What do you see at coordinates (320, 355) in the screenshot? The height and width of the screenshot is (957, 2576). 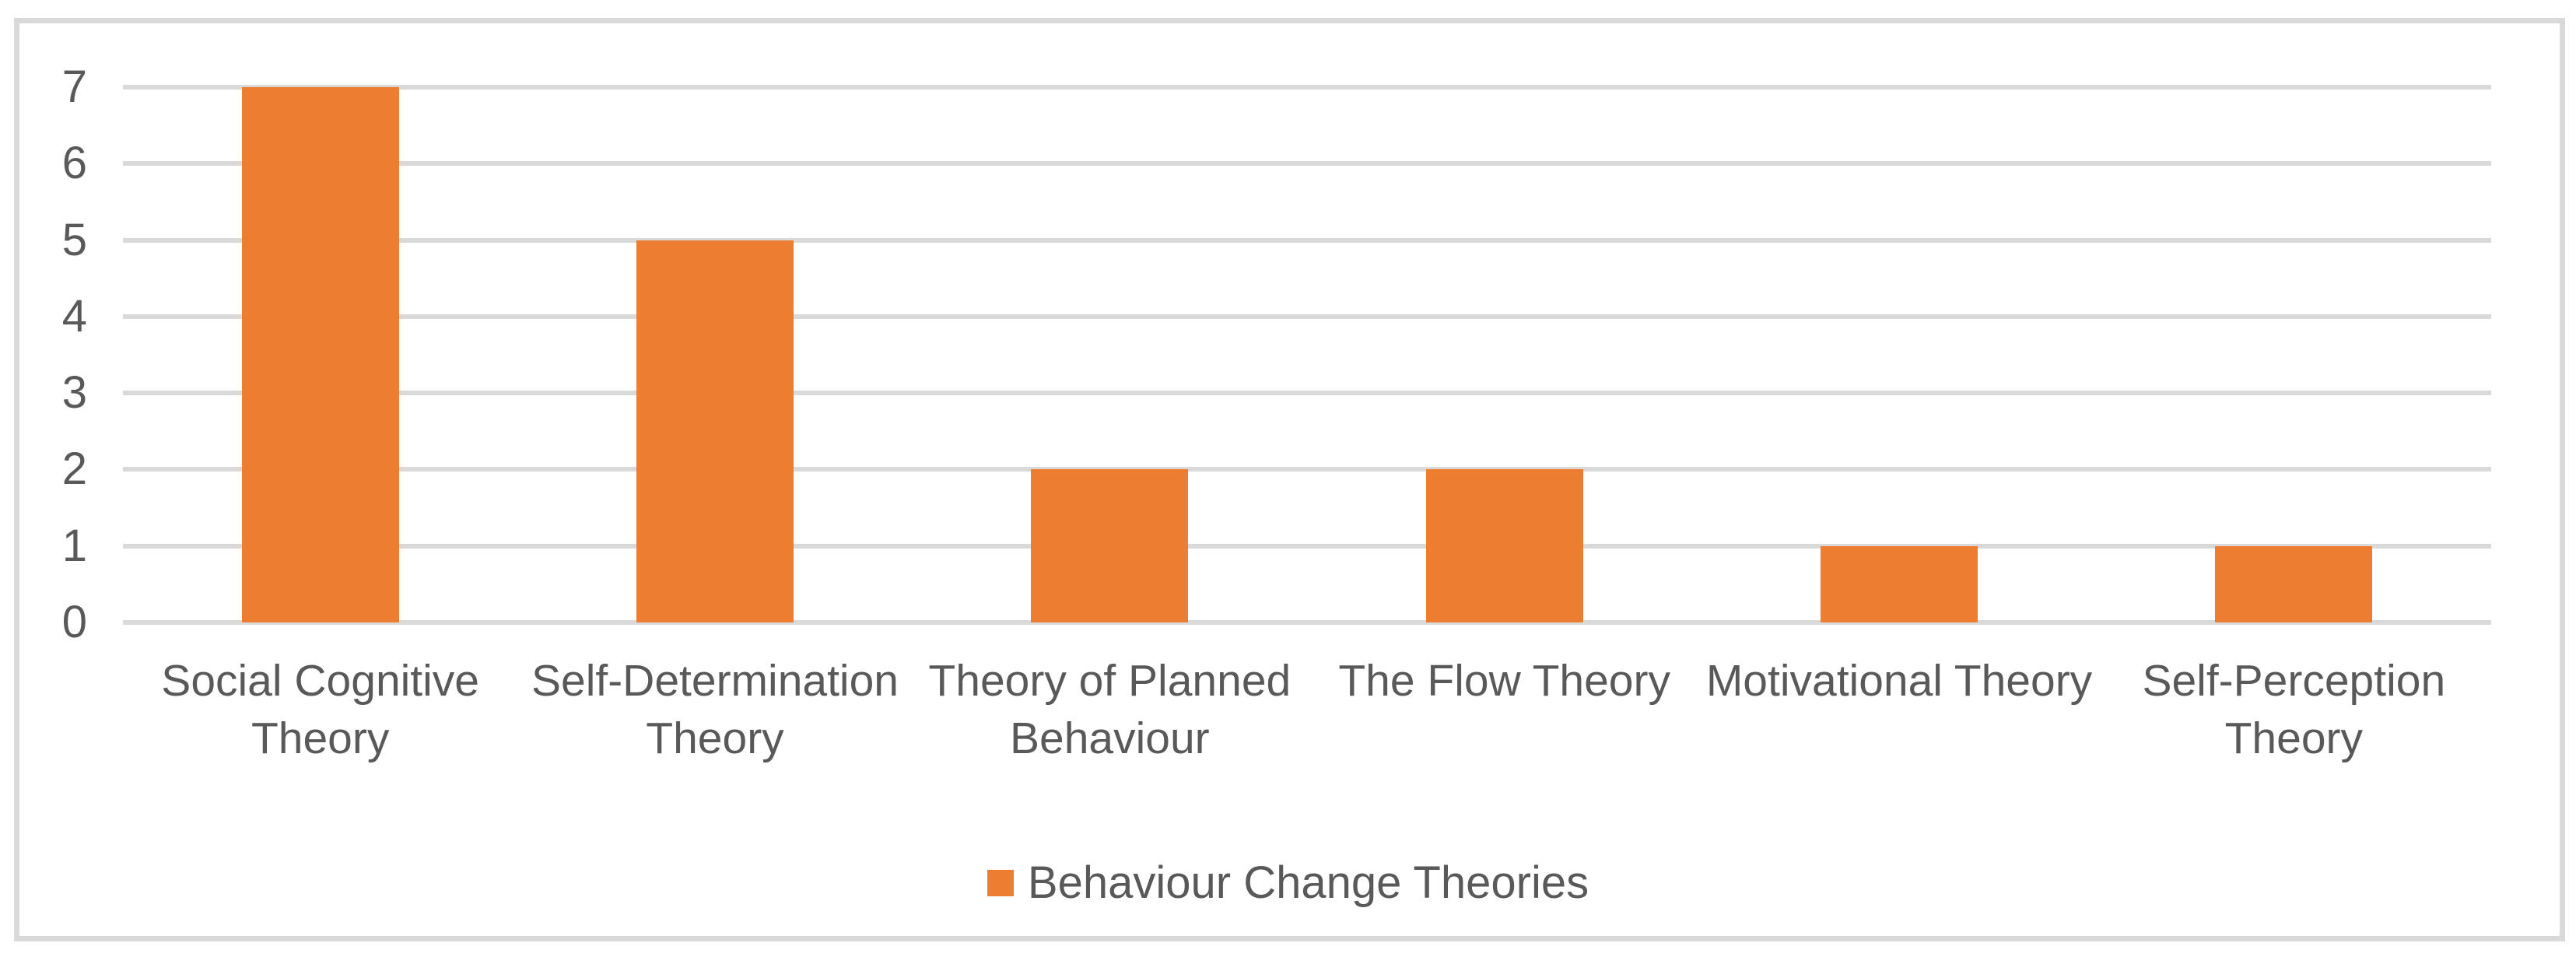 I see `bar-social-cognitive-theory` at bounding box center [320, 355].